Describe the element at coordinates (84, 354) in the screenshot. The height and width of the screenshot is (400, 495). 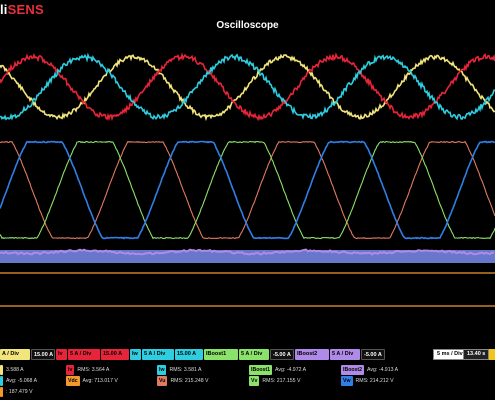
I see `legend-chip-3: 5 A / Div` at that location.